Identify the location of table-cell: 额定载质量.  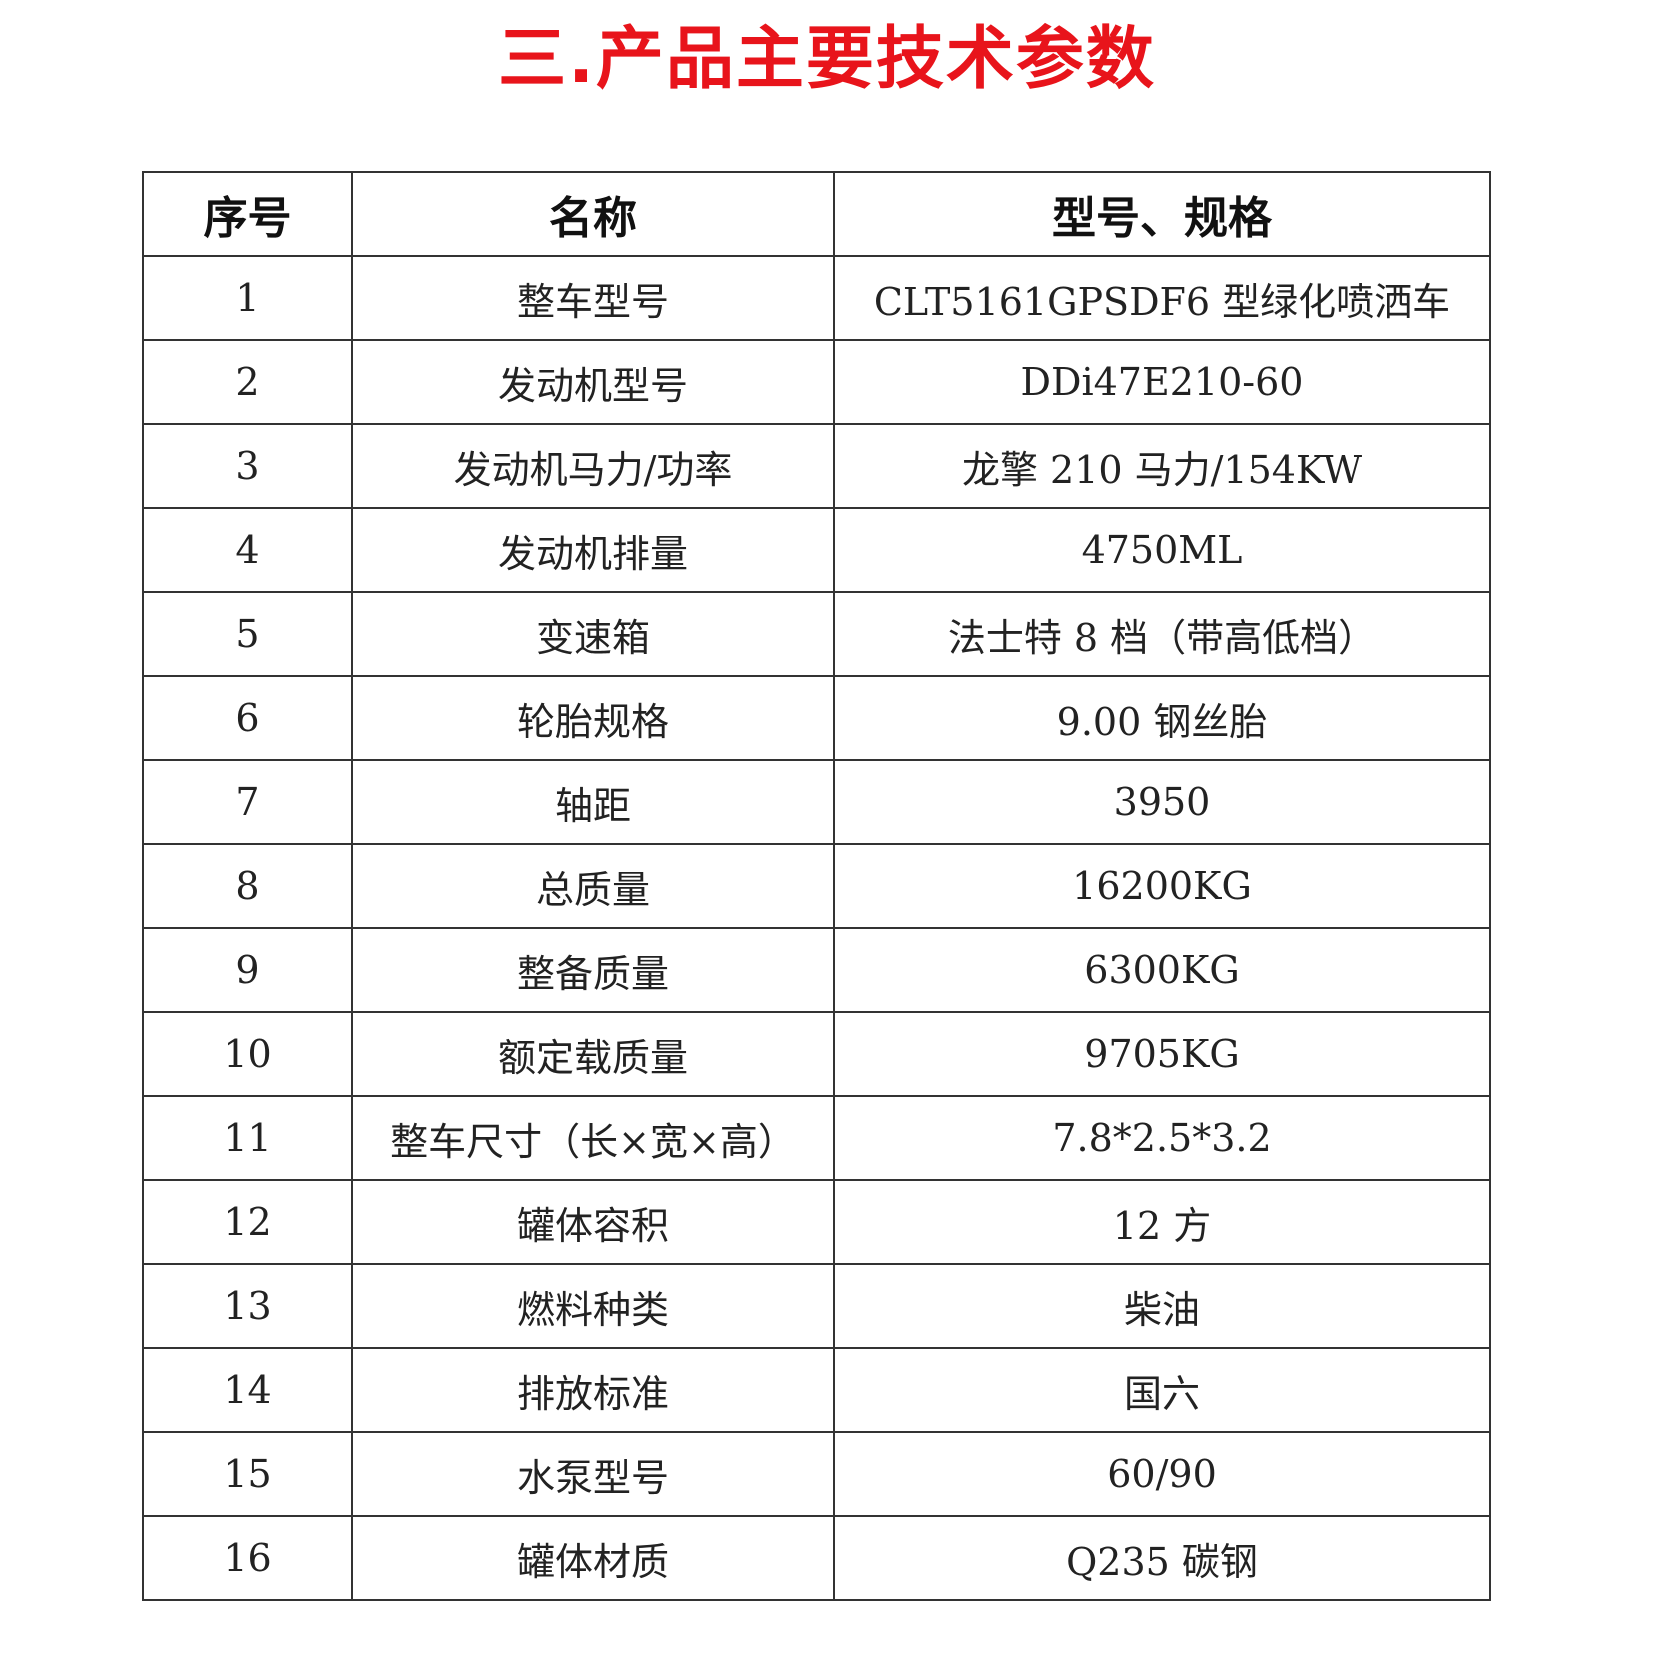
(593, 1054).